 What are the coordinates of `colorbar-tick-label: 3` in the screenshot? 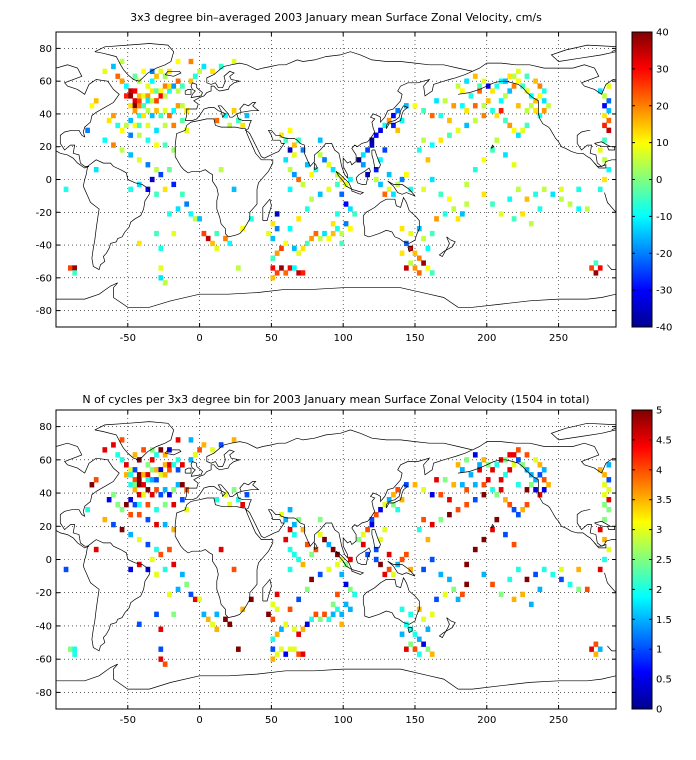 It's located at (659, 530).